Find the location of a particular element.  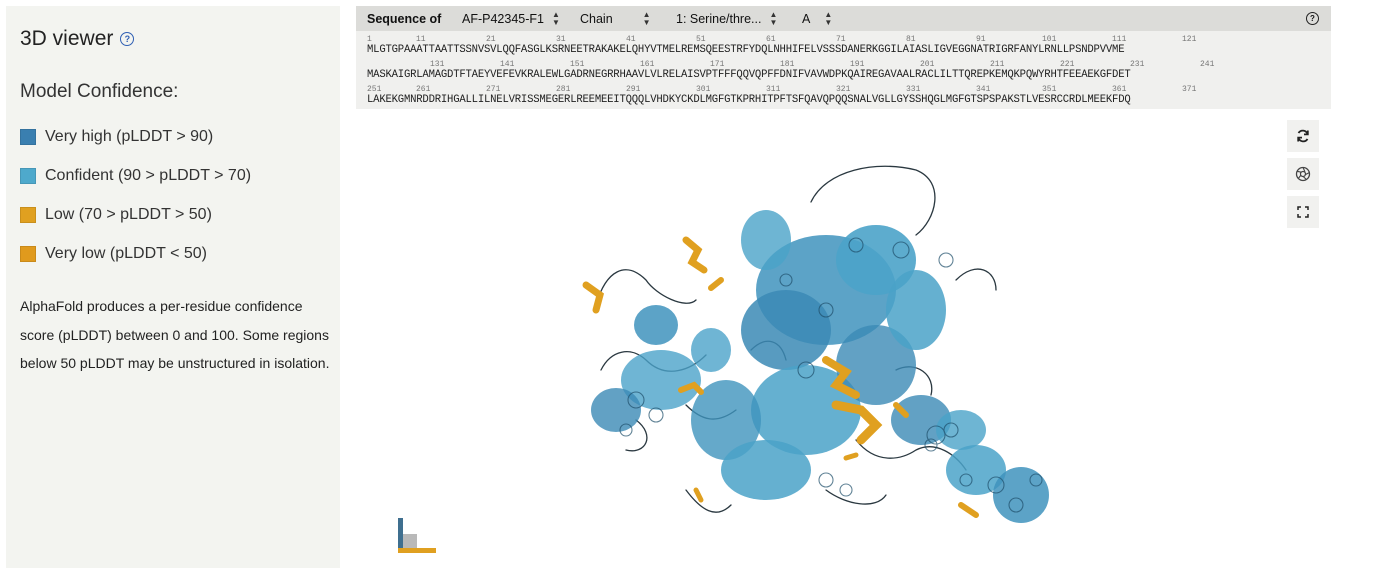

residue-number: 61 is located at coordinates (771, 39).